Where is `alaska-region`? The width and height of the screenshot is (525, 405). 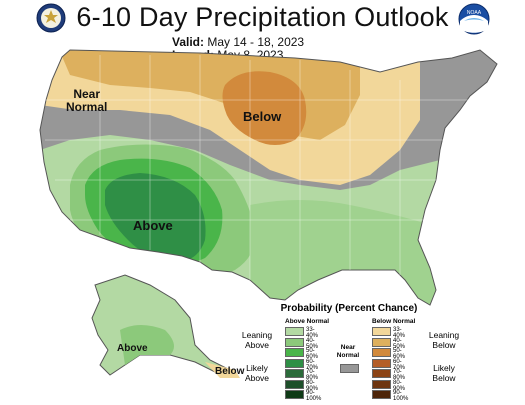 alaska-region is located at coordinates (161, 325).